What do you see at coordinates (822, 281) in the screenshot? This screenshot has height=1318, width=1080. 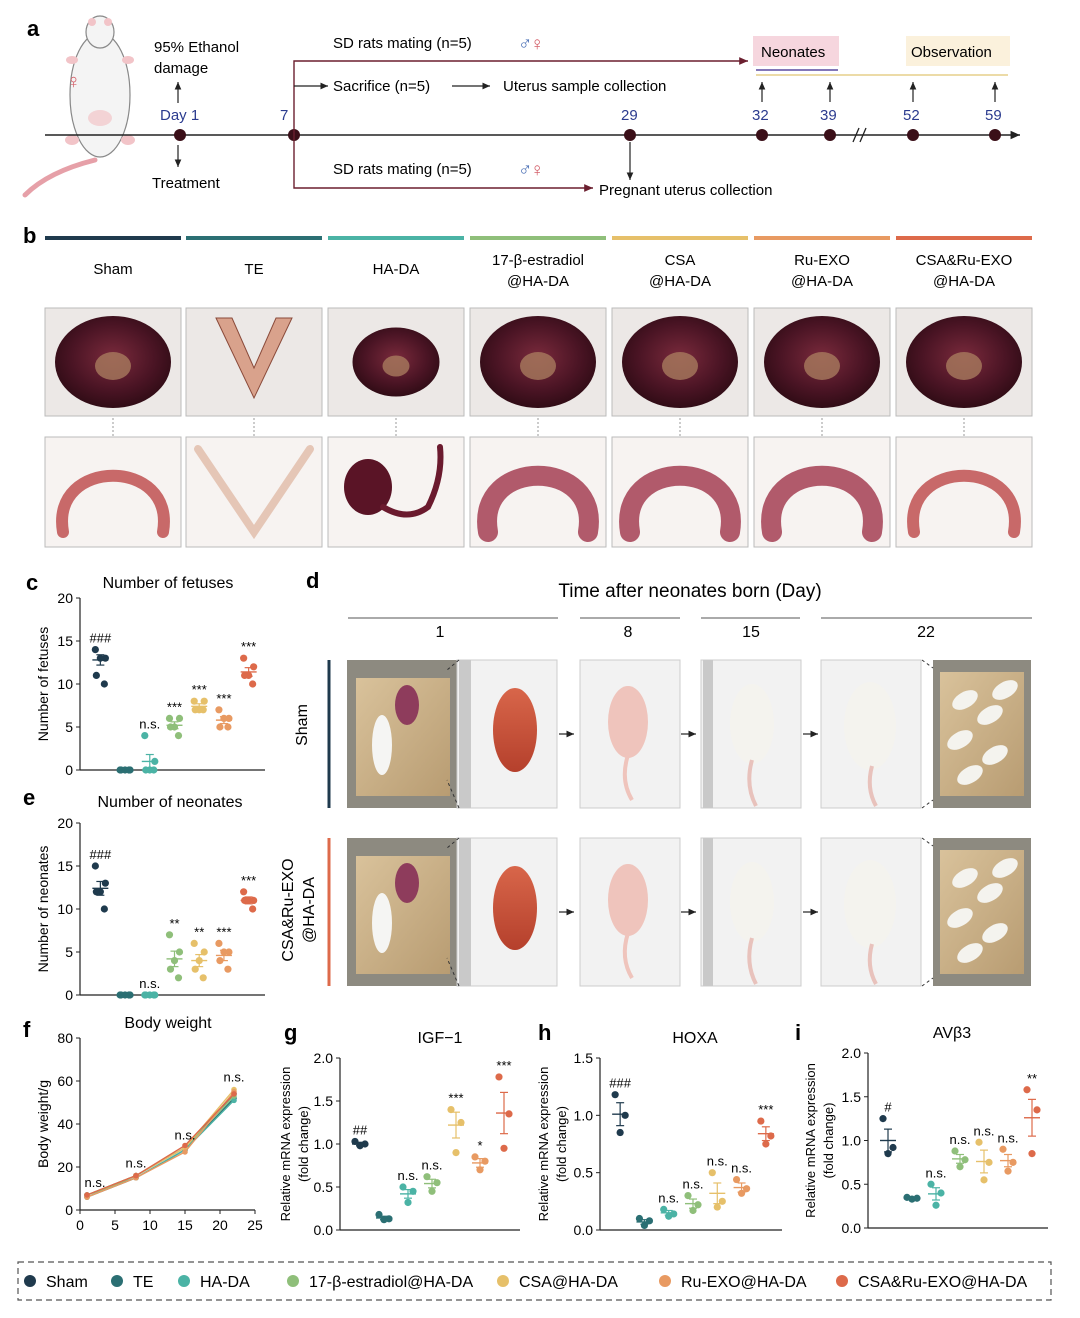 I see `group-label-sub: @HA-DA` at bounding box center [822, 281].